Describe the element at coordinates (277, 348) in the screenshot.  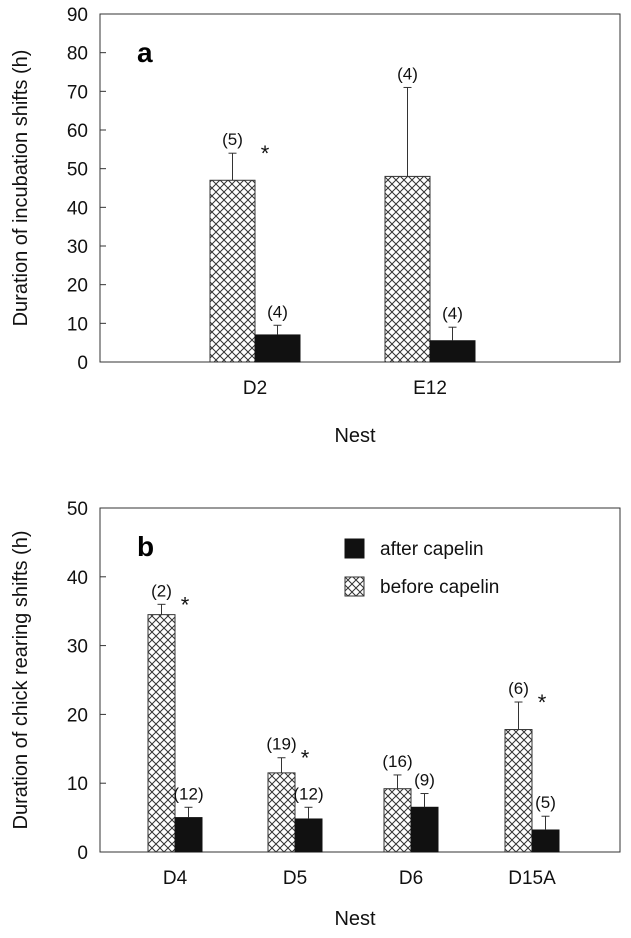
I see `bar-after-D2` at that location.